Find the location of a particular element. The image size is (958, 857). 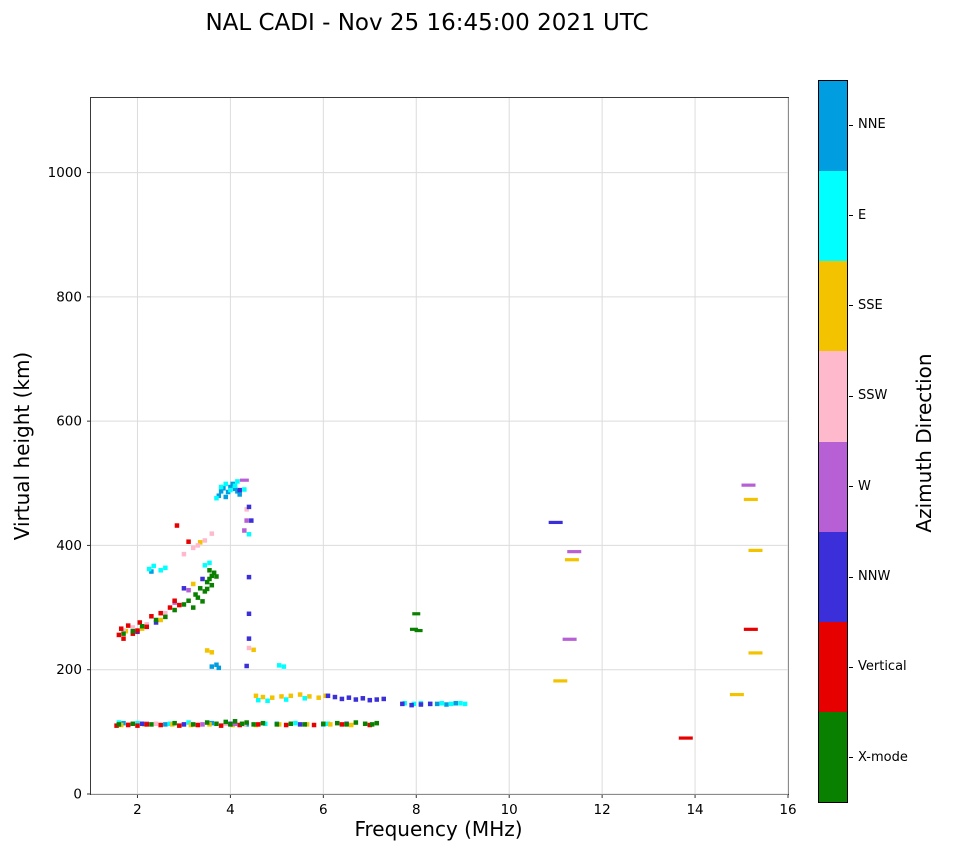

y-tick-label: 0 is located at coordinates (77, 795).